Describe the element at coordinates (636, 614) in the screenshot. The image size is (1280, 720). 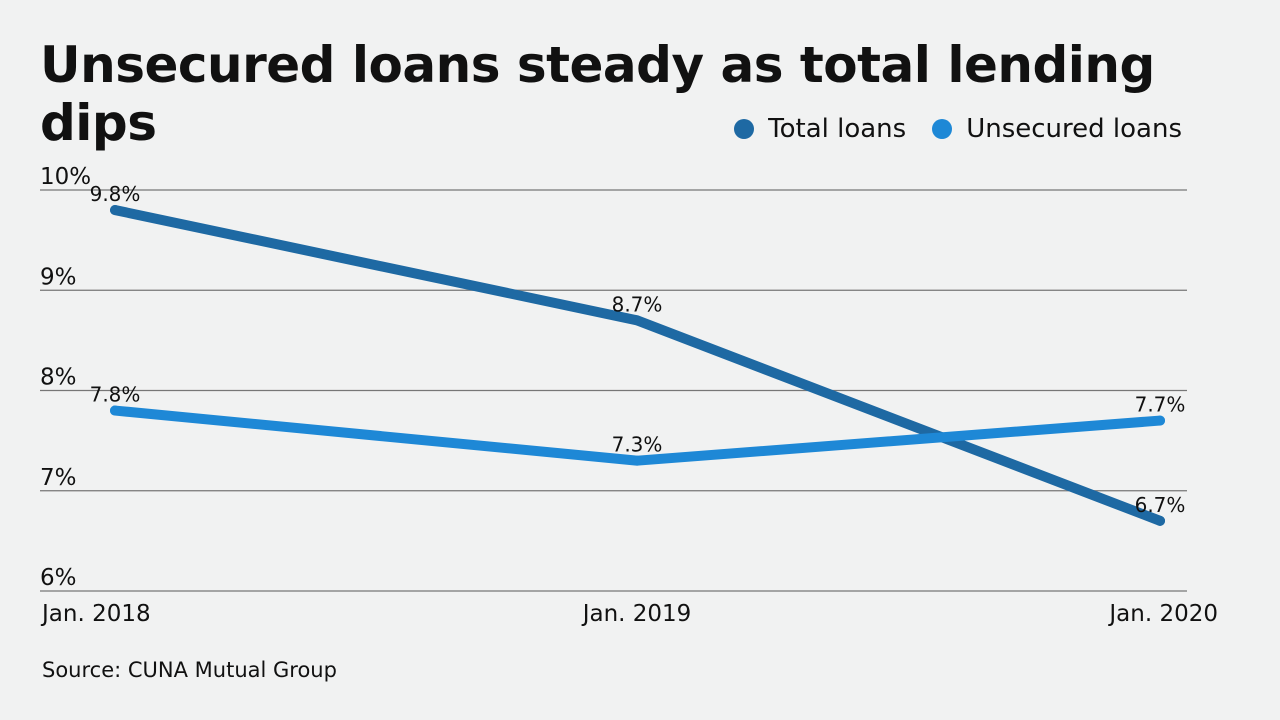
I see `x-tick-label: Jan. 2019` at that location.